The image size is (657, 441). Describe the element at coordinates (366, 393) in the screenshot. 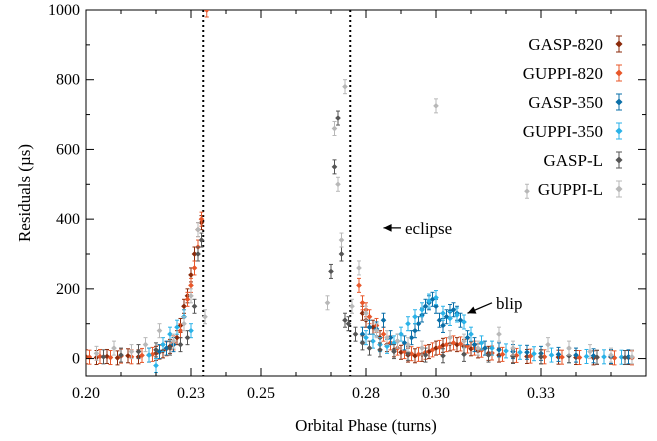

I see `x-tick-label: 0.28` at that location.